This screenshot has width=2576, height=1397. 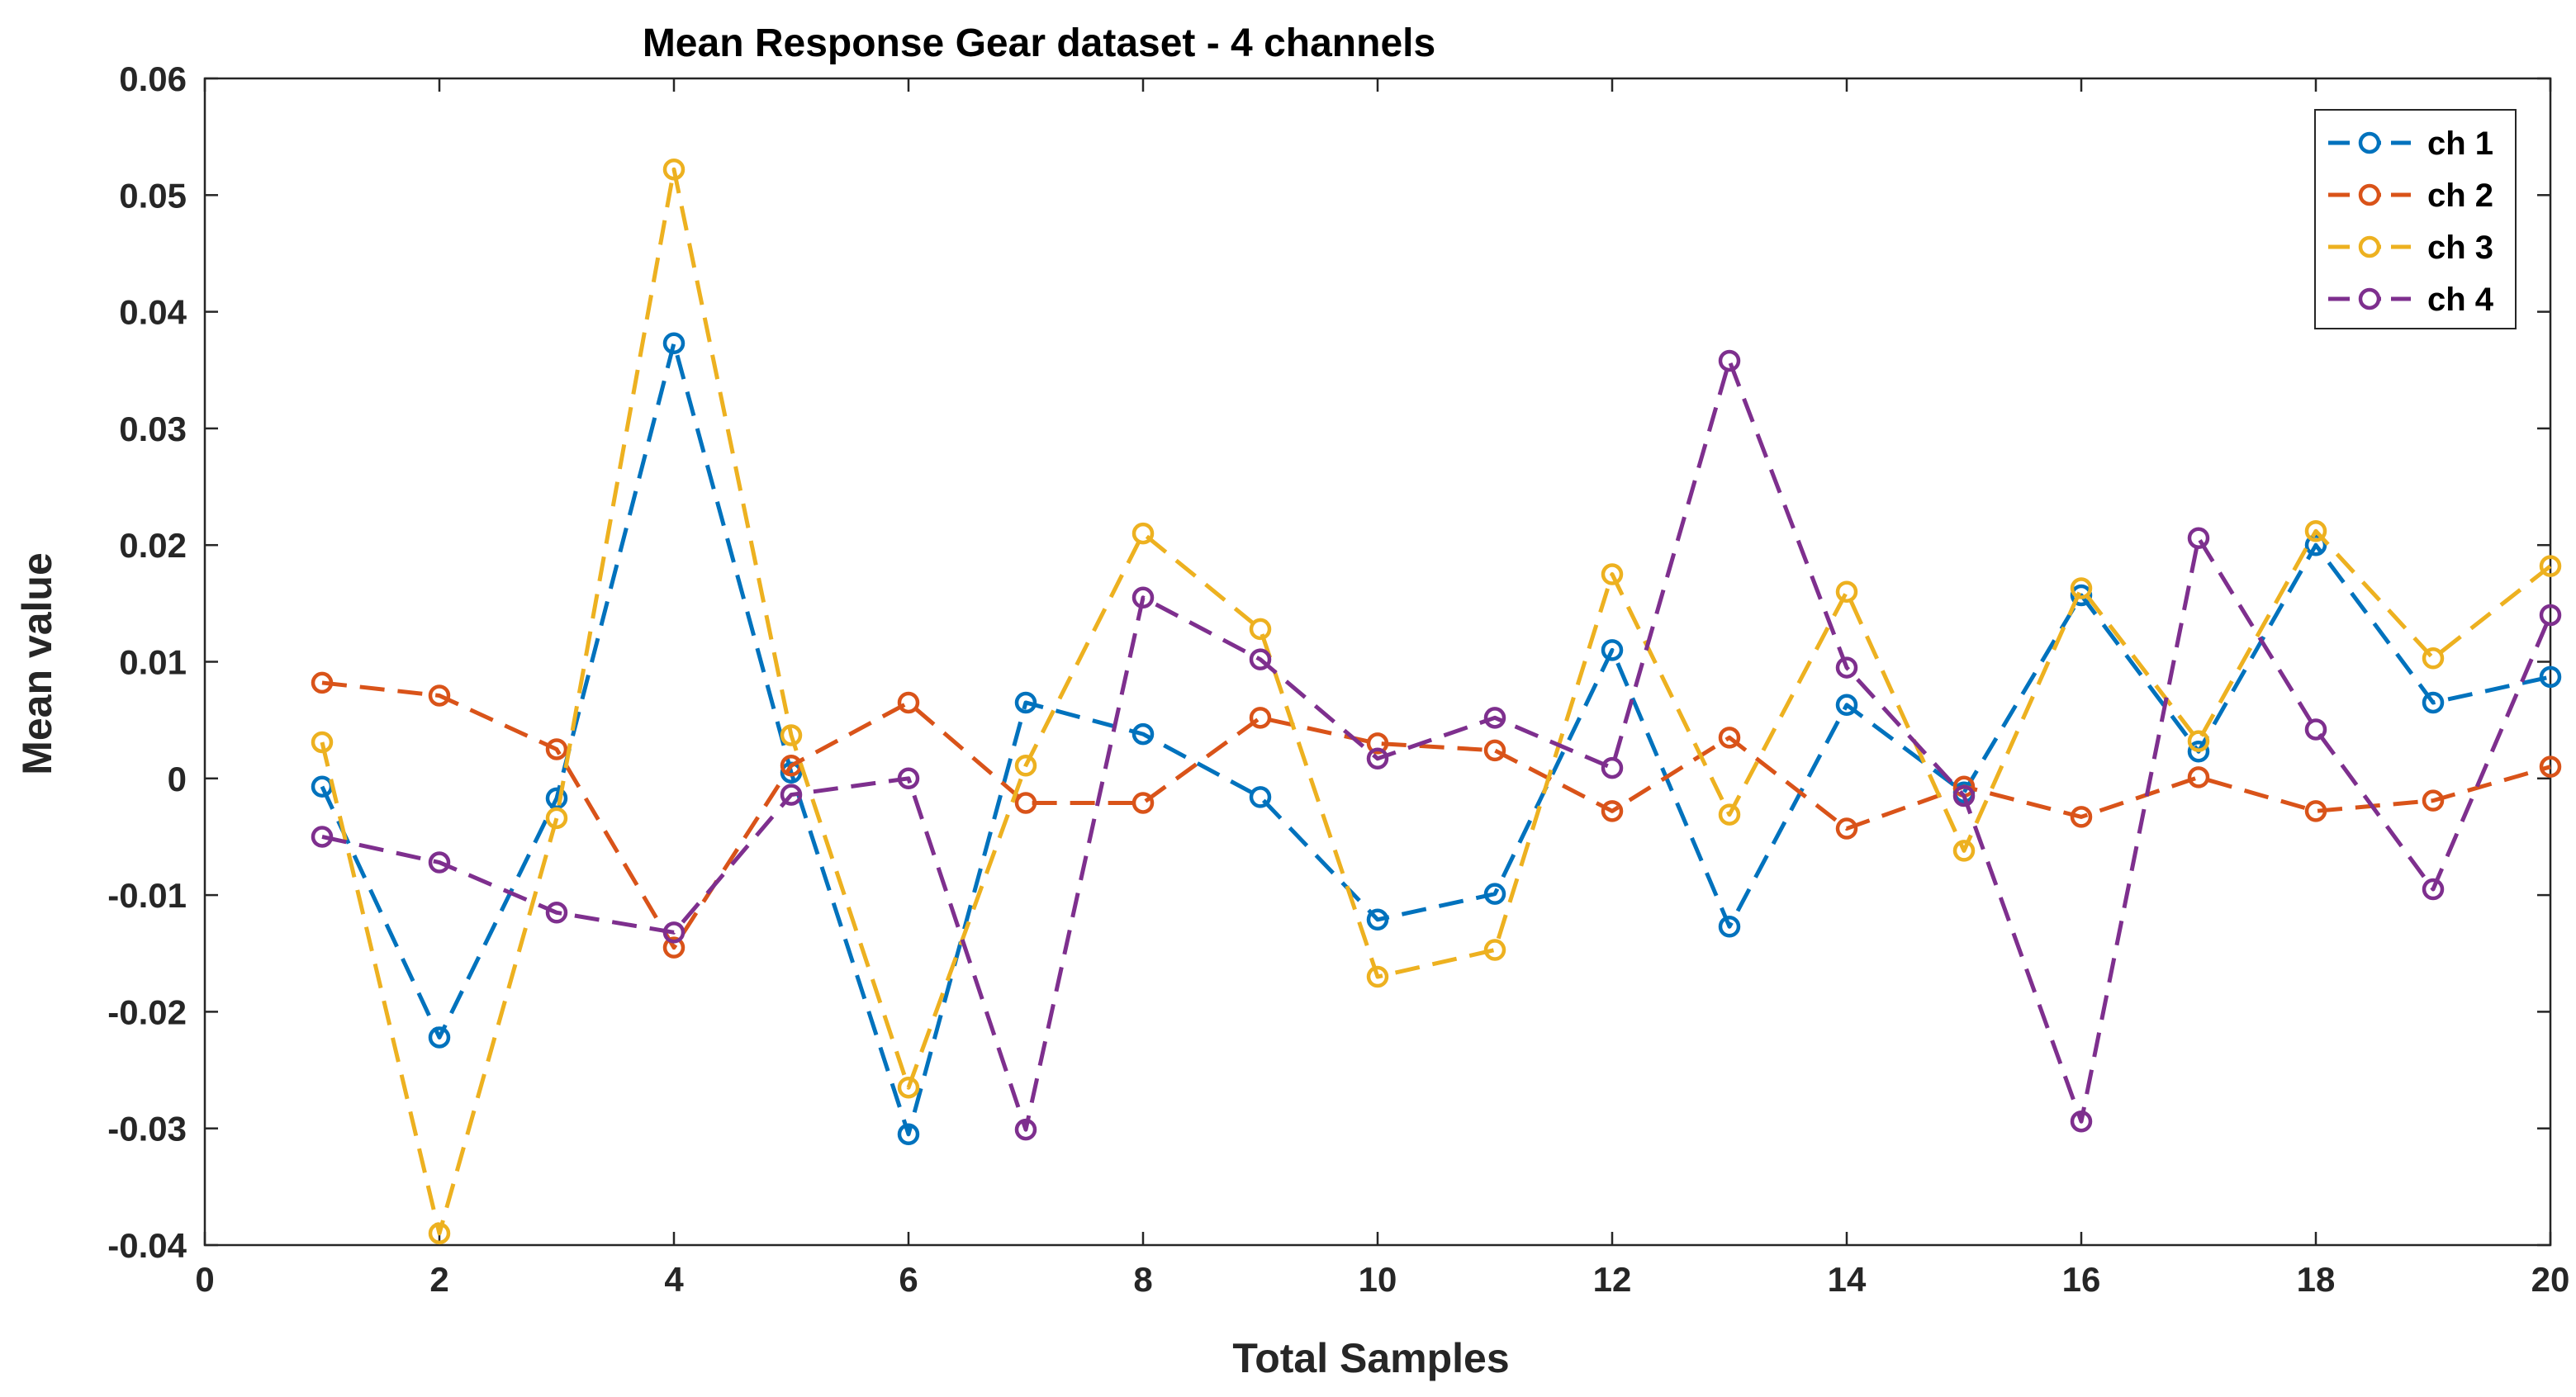 I want to click on x-tick-label: 12, so click(x=1612, y=1279).